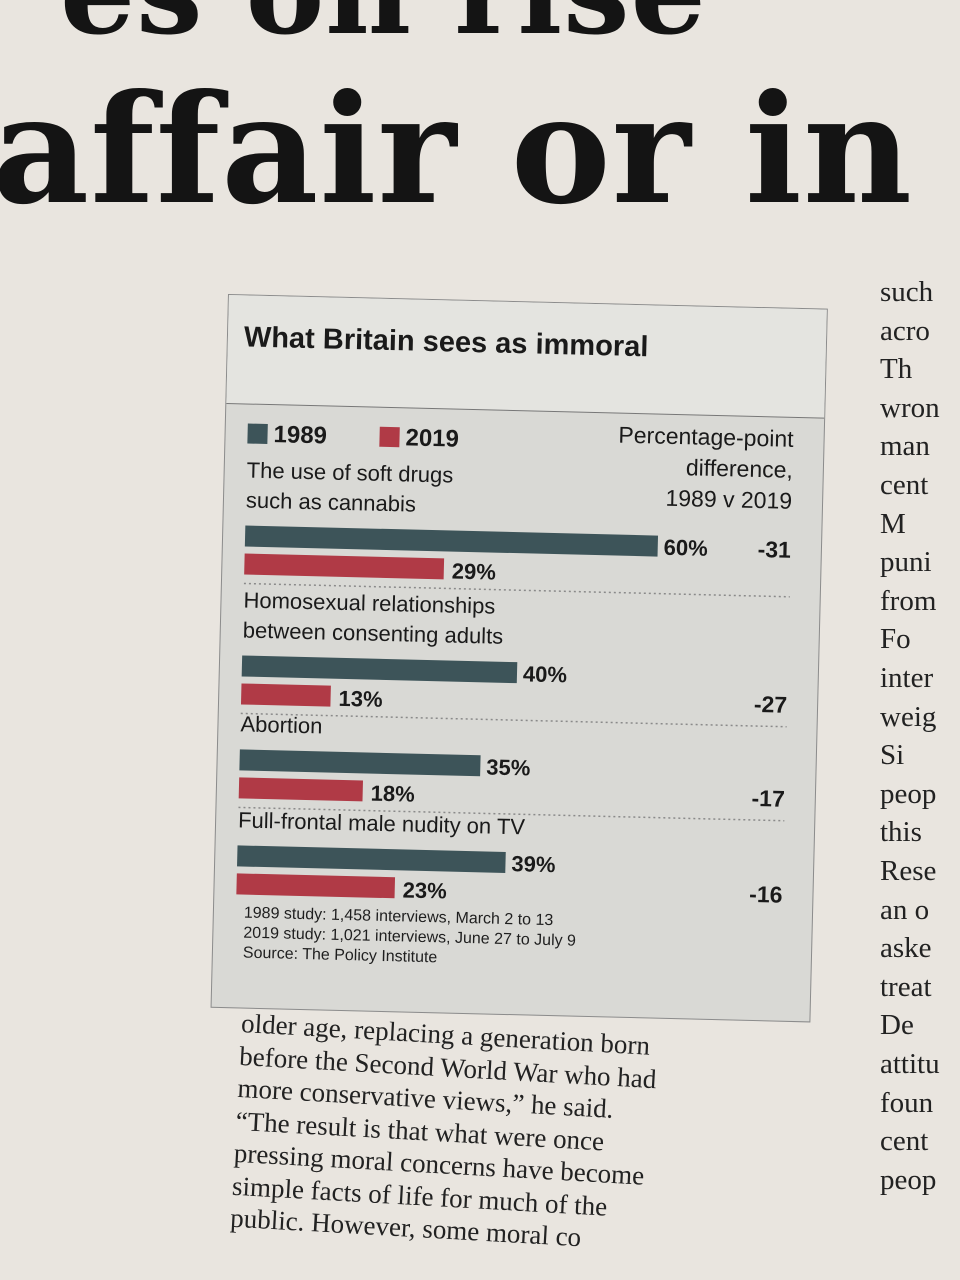 The image size is (960, 1280). I want to click on difference-header-line: 1989 v 2019, so click(728, 499).